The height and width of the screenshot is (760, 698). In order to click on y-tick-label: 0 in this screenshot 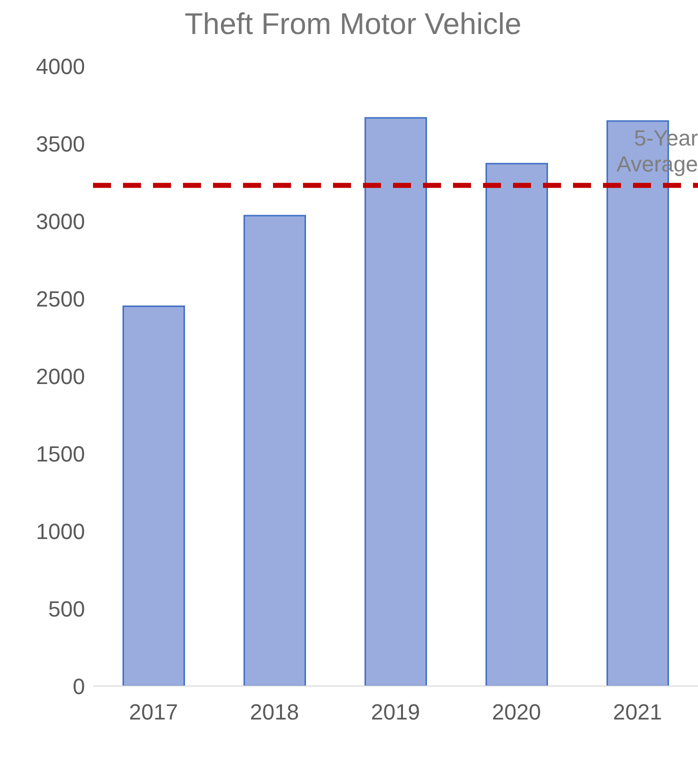, I will do `click(78, 686)`.